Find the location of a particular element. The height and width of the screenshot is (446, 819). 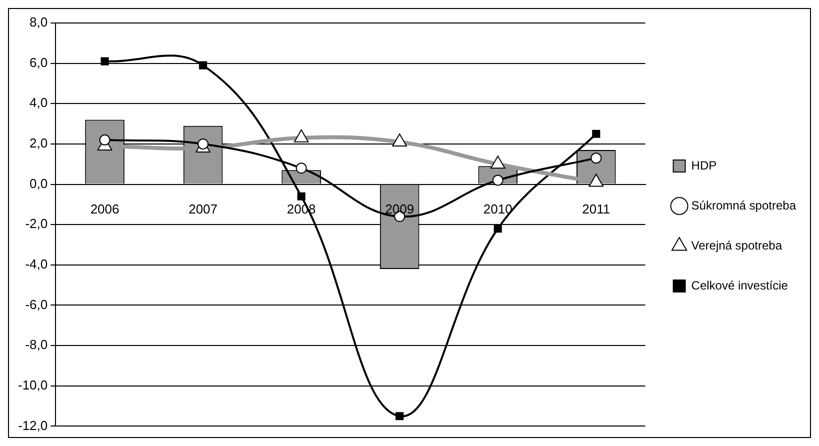

legend-label: Verejná spotreba is located at coordinates (736, 245).